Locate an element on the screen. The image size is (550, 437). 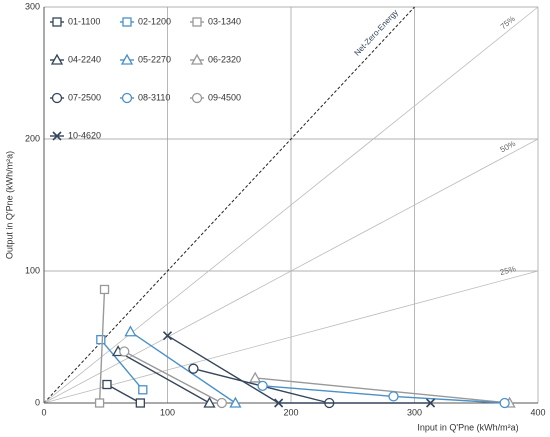
legend-label: 10-4620 is located at coordinates (84, 135).